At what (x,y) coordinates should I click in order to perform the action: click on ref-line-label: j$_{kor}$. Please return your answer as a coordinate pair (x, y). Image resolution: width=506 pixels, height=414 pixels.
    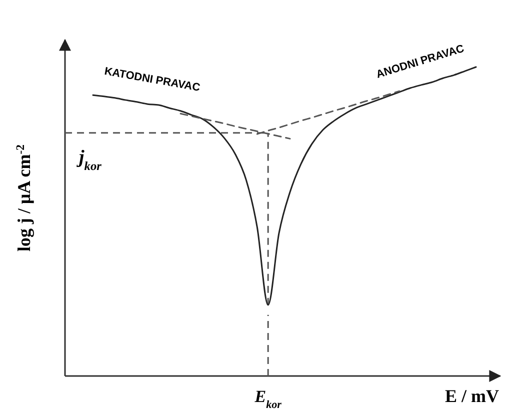
    Looking at the image, I should click on (89, 159).